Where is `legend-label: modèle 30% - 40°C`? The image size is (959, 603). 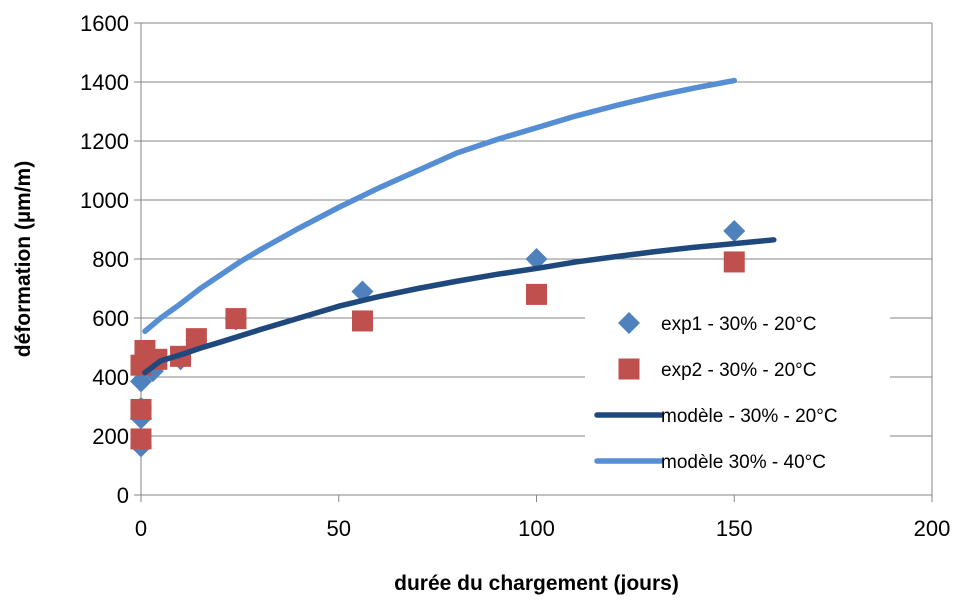
legend-label: modèle 30% - 40°C is located at coordinates (743, 462).